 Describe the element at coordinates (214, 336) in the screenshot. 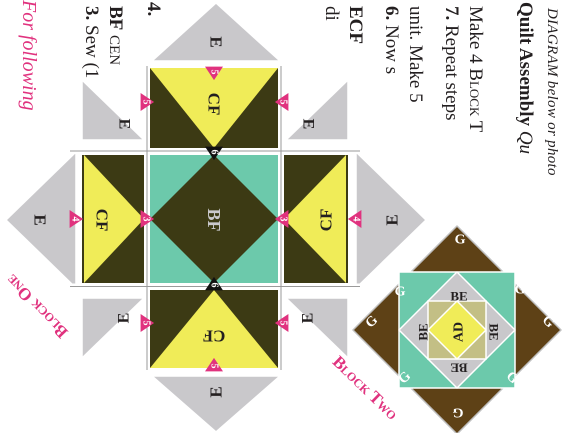

I see `label-cf-bottom: CF` at that location.